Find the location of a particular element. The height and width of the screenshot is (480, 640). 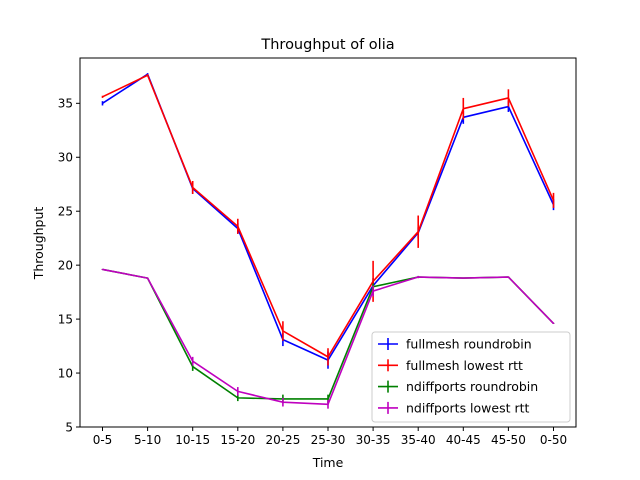

x-tick-label: 30-35 is located at coordinates (373, 440).